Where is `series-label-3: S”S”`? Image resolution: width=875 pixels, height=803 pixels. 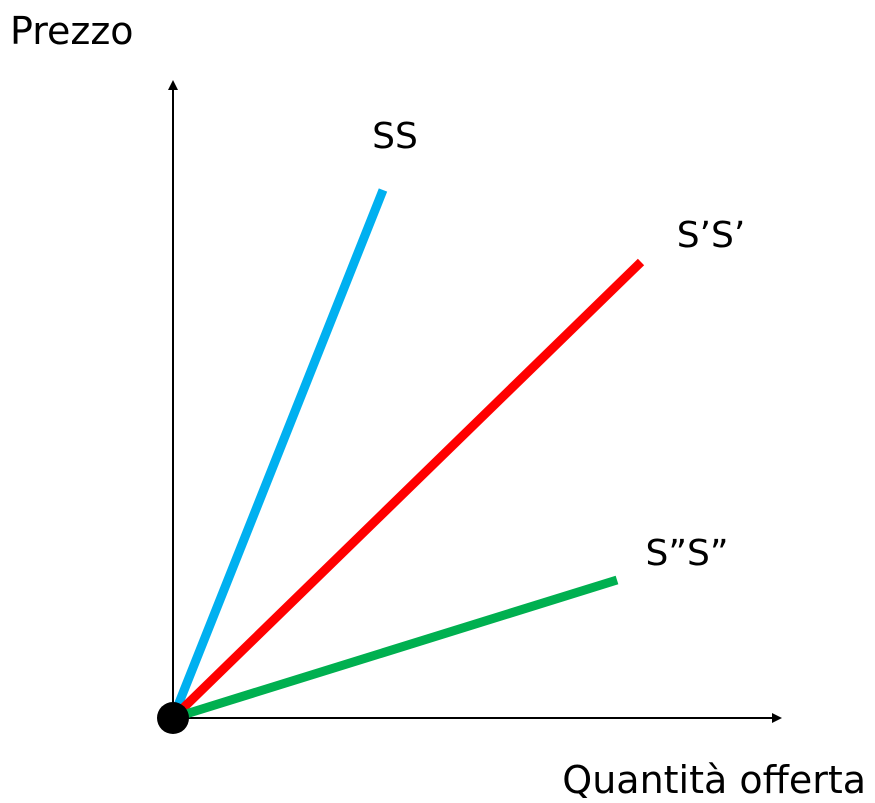
series-label-3: S”S” is located at coordinates (686, 553).